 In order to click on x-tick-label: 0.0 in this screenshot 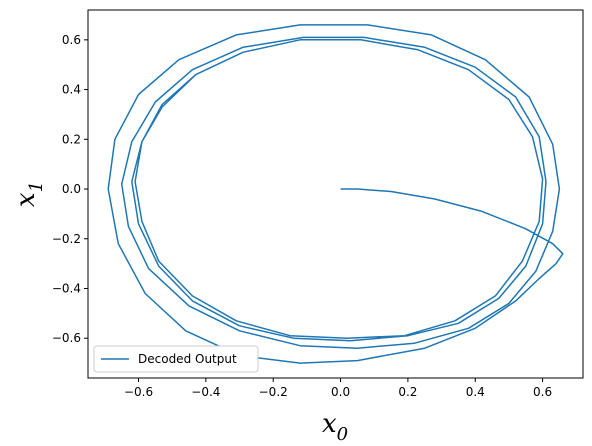, I will do `click(340, 392)`.